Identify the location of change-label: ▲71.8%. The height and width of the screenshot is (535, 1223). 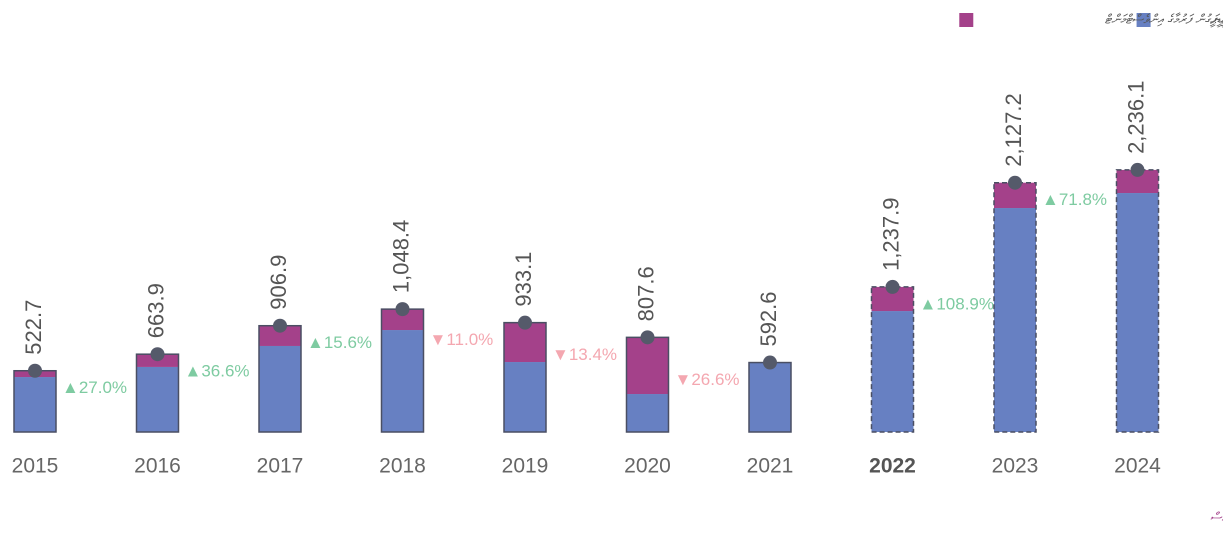
(1074, 199).